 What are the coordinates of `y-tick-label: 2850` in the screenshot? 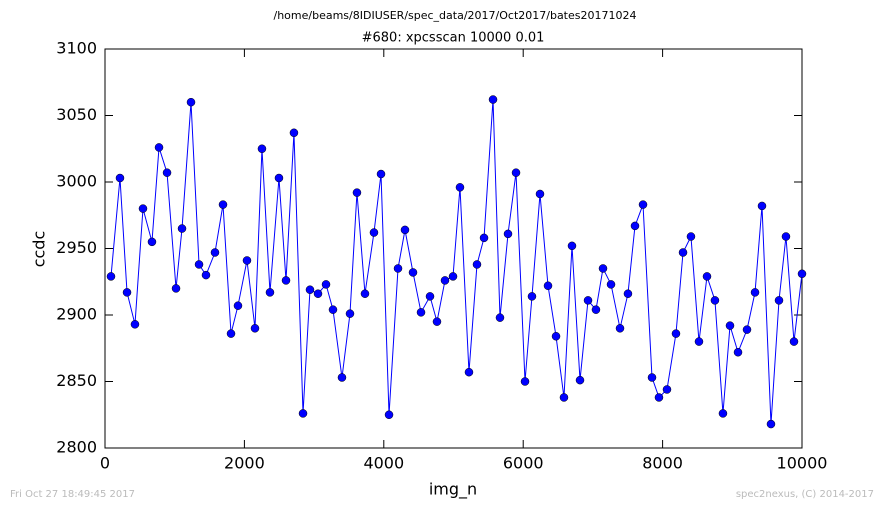 It's located at (76, 380).